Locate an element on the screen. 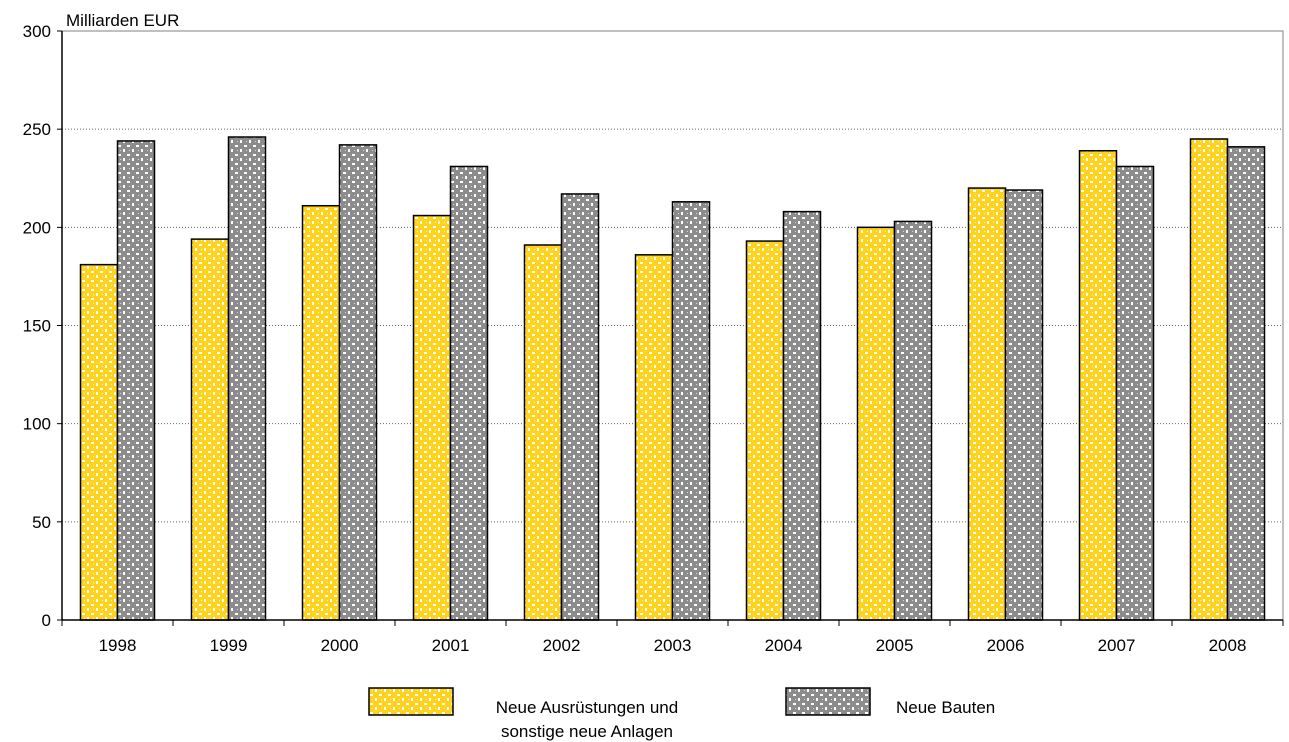  y-tick-label: 0 is located at coordinates (46, 620).